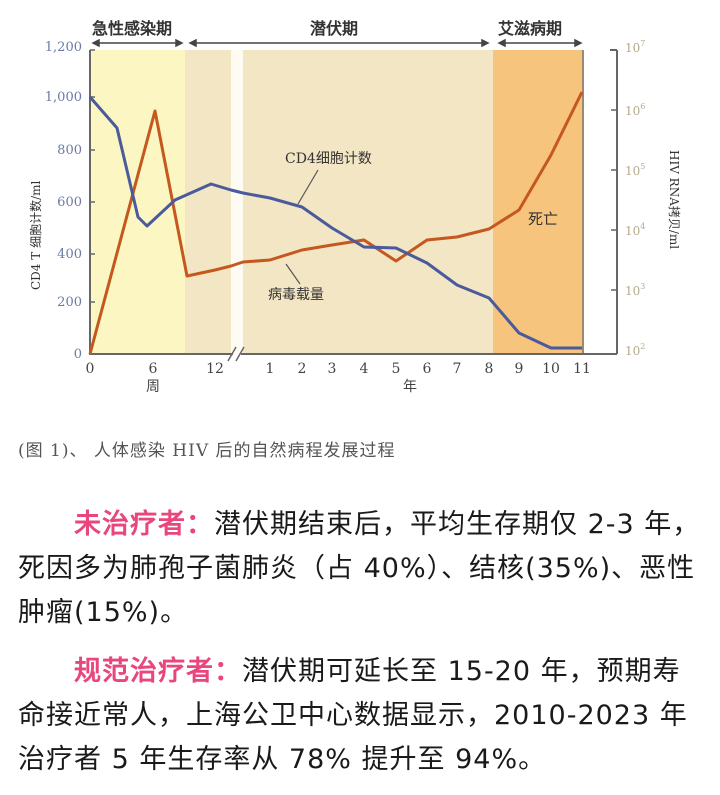 The image size is (720, 795). What do you see at coordinates (237, 202) in the screenshot?
I see `axis-break-band` at bounding box center [237, 202].